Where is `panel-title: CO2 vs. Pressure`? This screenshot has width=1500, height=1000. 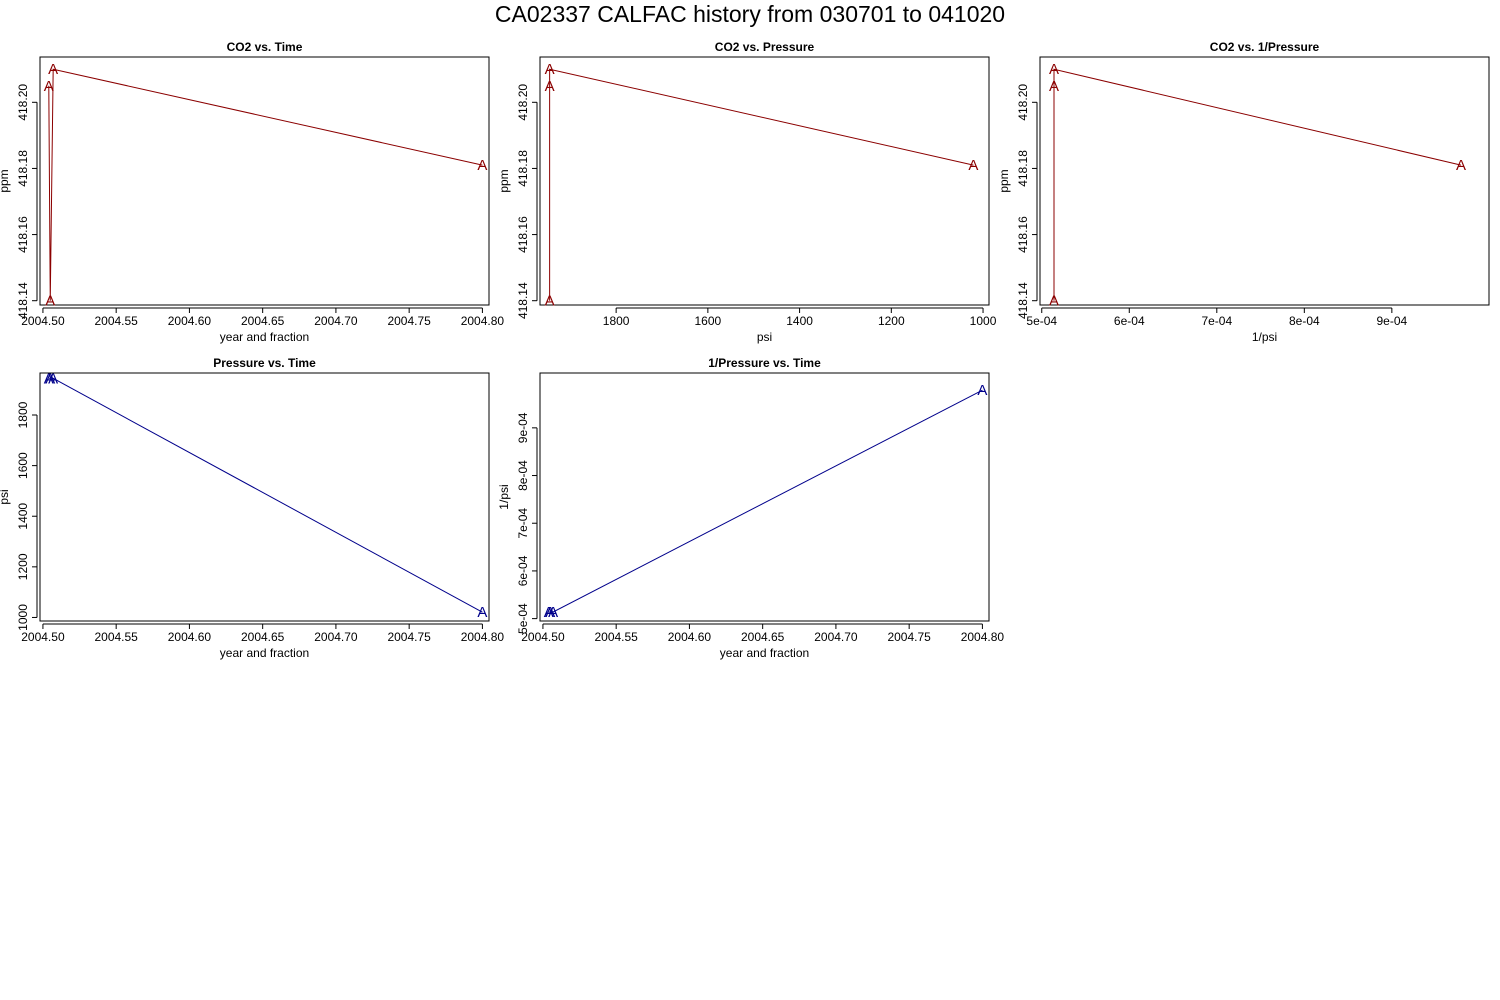
panel-title: CO2 vs. Pressure is located at coordinates (765, 47).